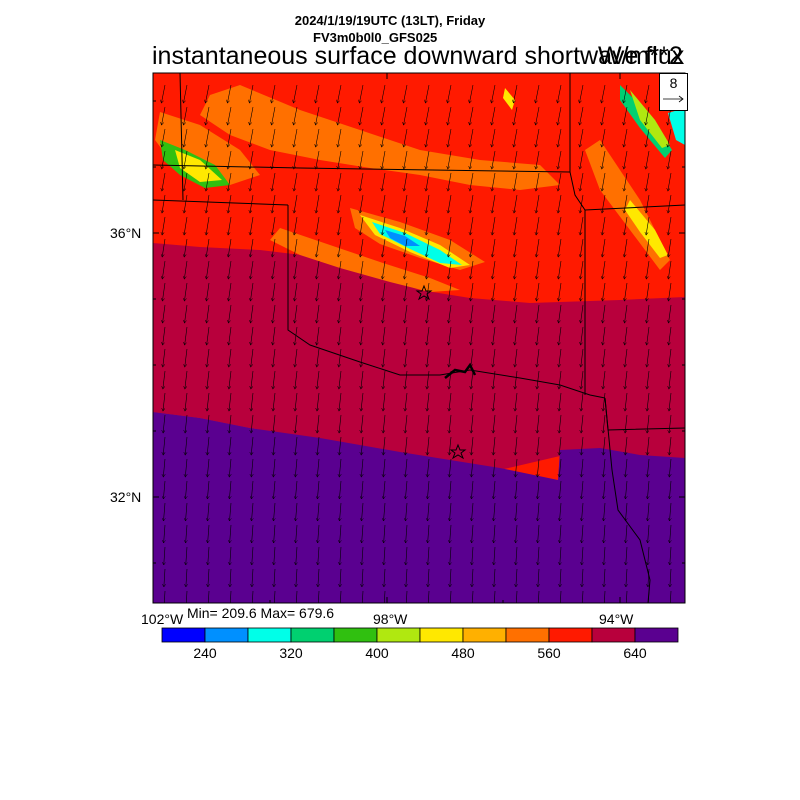 This screenshot has height=800, width=800. What do you see at coordinates (673, 92) in the screenshot?
I see `vector-reference-box: 8` at bounding box center [673, 92].